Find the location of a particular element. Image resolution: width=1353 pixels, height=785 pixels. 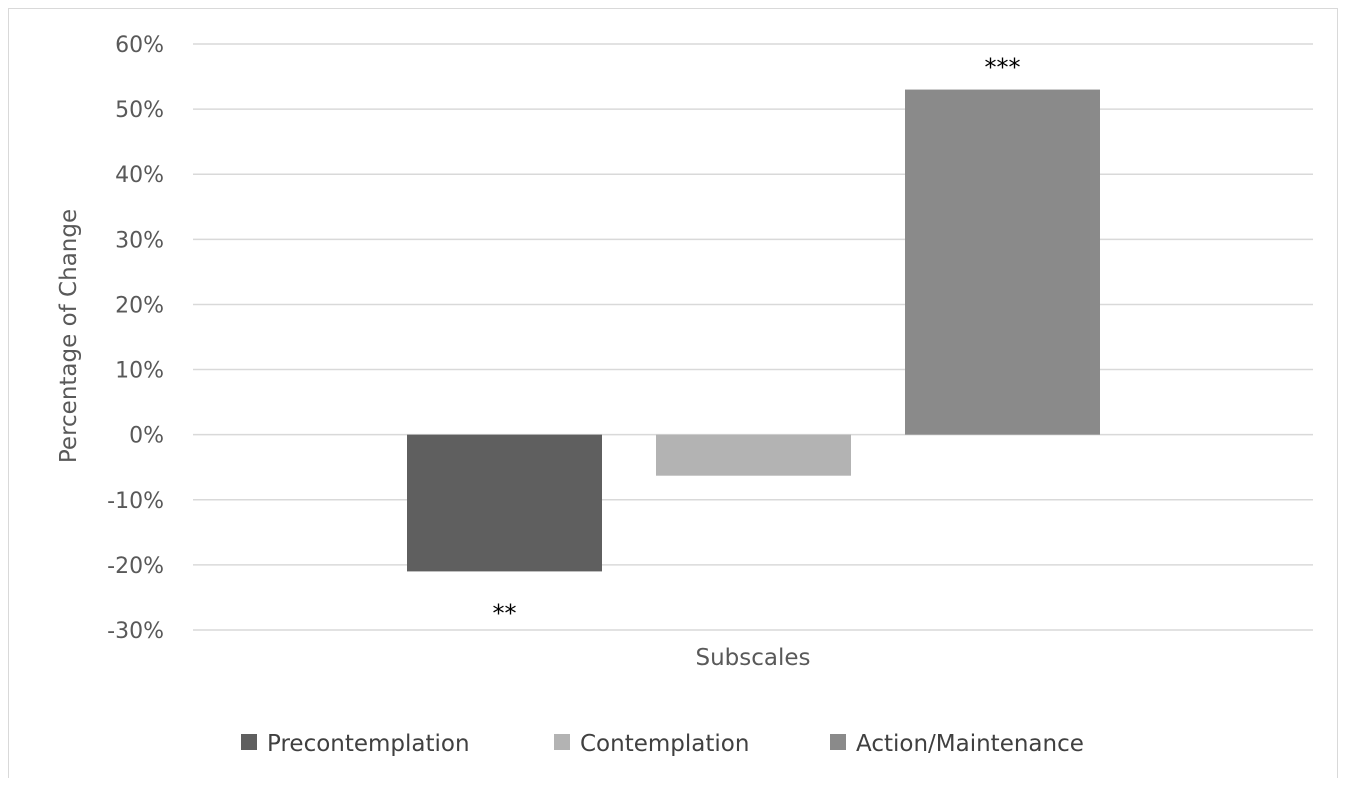

legend-label: Precontemplation is located at coordinates (368, 744).